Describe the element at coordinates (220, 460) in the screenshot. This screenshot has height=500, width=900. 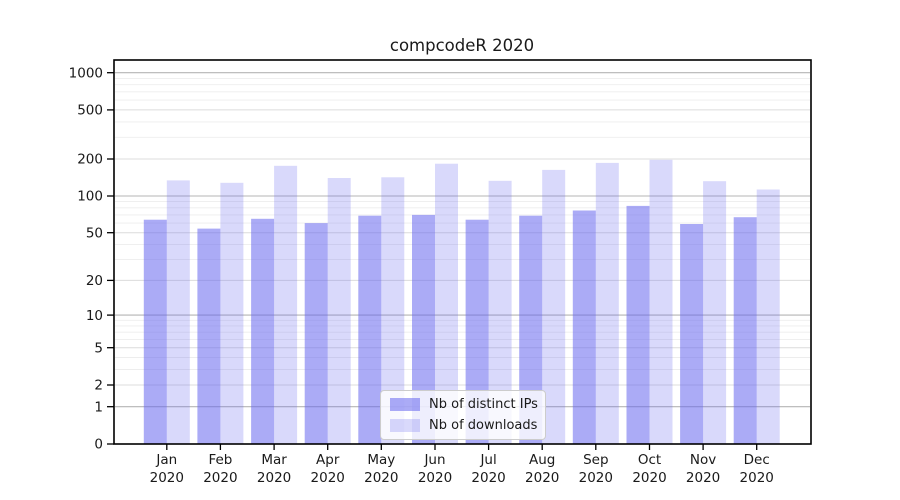
I see `x-tick-label-feb: Feb` at that location.